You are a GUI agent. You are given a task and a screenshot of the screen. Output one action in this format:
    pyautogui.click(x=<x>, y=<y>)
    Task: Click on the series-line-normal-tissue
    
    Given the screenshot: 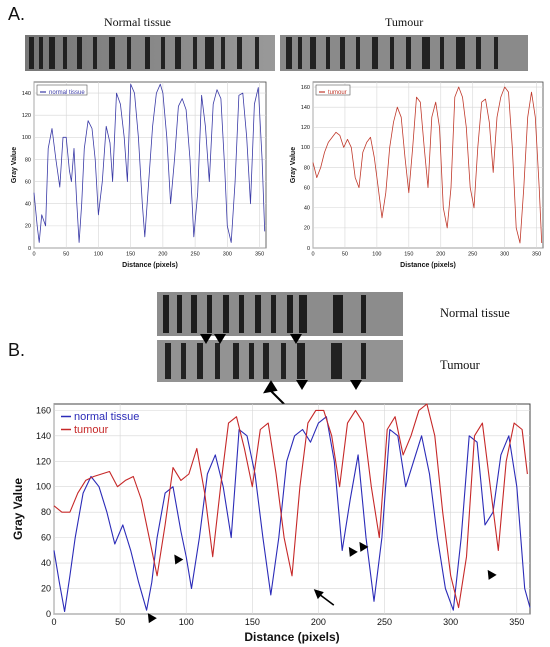 What is the action you would take?
    pyautogui.click(x=149, y=163)
    